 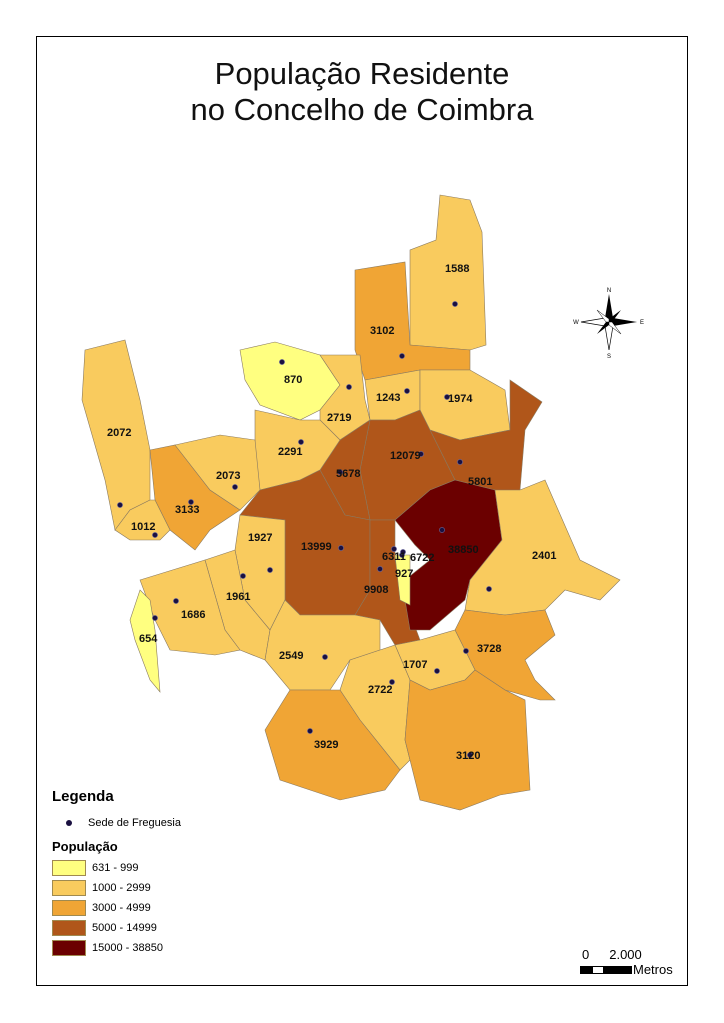 I want to click on legend-population-title: População, so click(x=85, y=846).